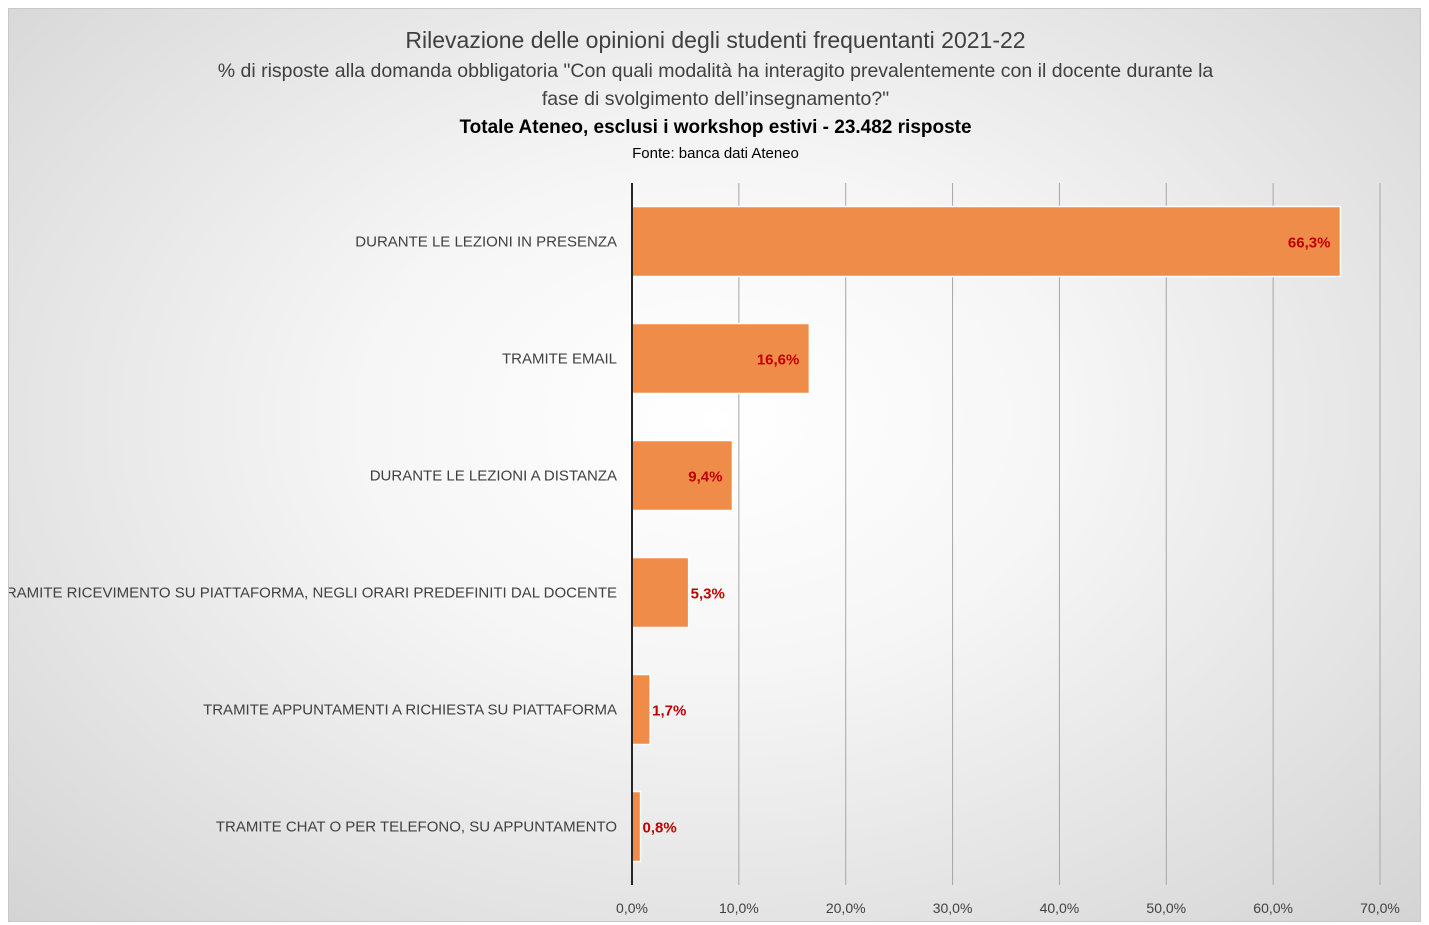 The width and height of the screenshot is (1429, 925). Describe the element at coordinates (660, 828) in the screenshot. I see `value-label: 0,8%` at that location.